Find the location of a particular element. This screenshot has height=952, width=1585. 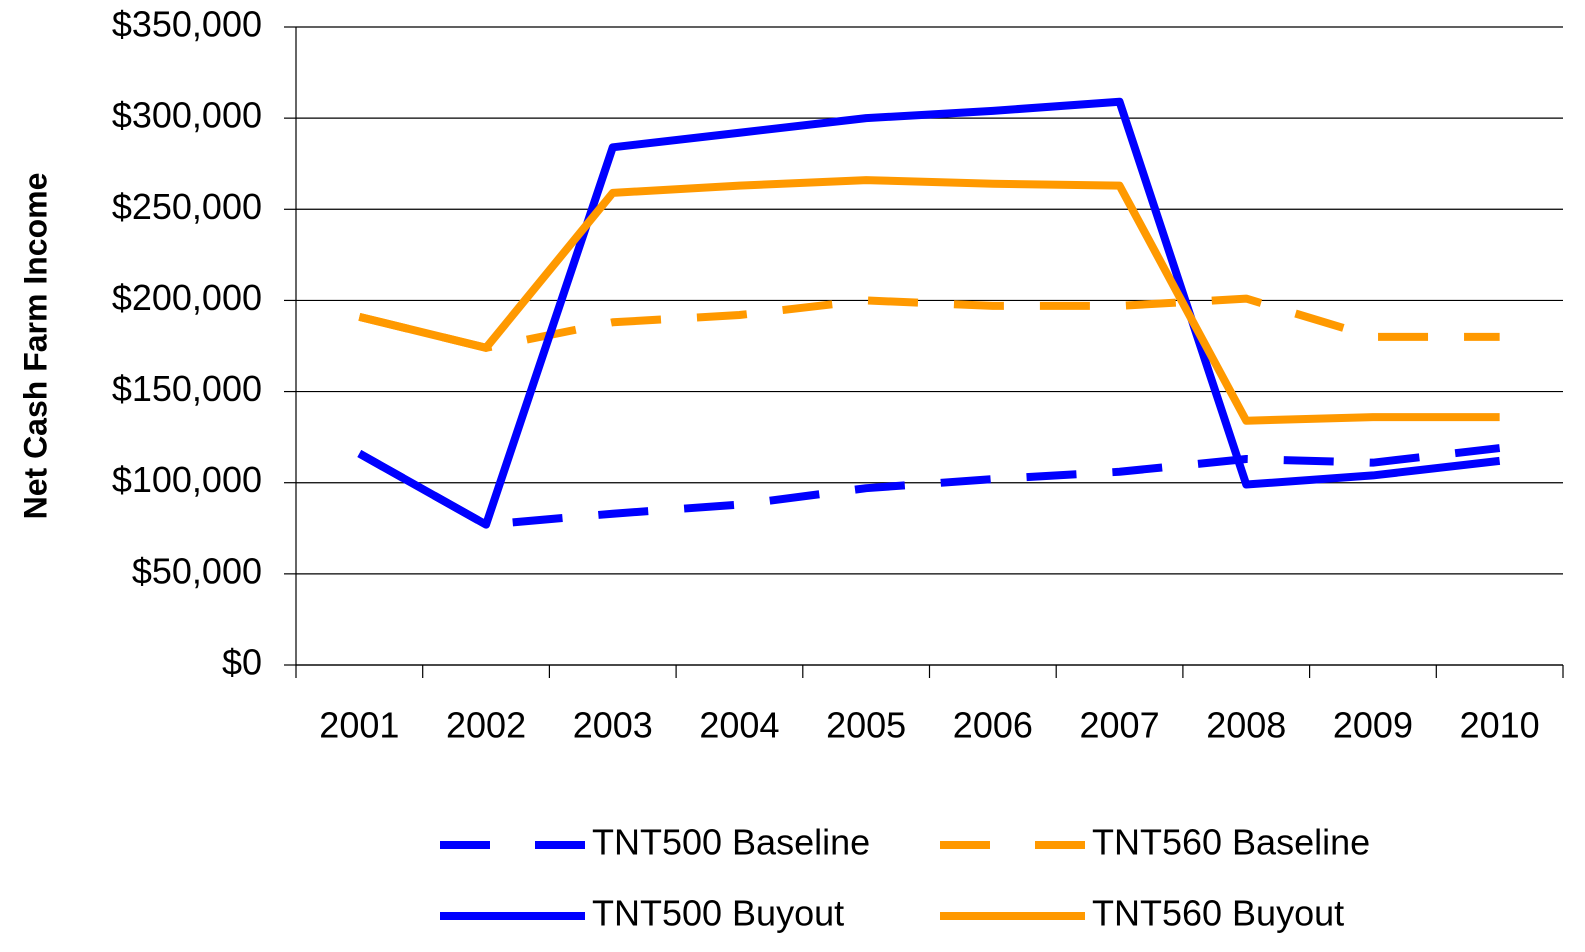

y-tick-label: $100,000 is located at coordinates (187, 479).